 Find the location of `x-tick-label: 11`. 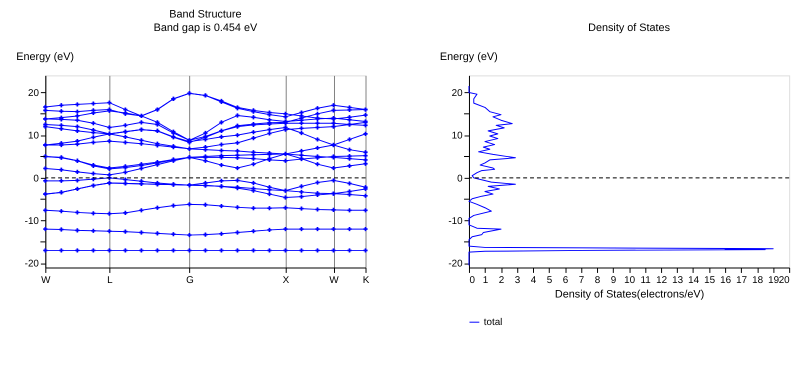

x-tick-label: 11 is located at coordinates (645, 280).